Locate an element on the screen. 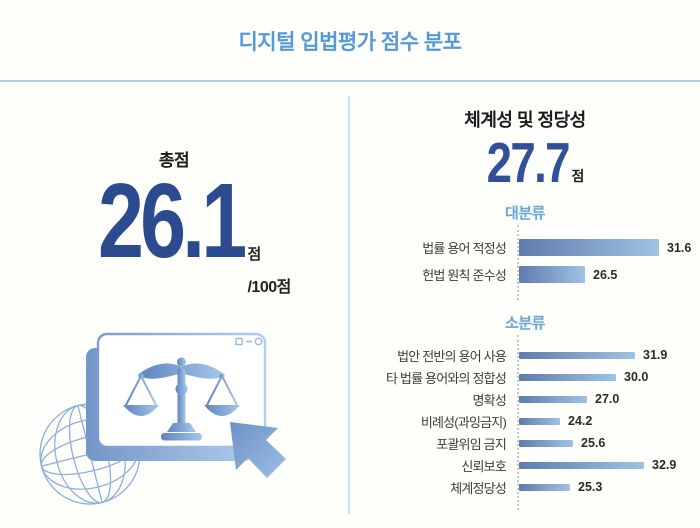 The width and height of the screenshot is (700, 528). category-label: 명확성 is located at coordinates (489, 400).